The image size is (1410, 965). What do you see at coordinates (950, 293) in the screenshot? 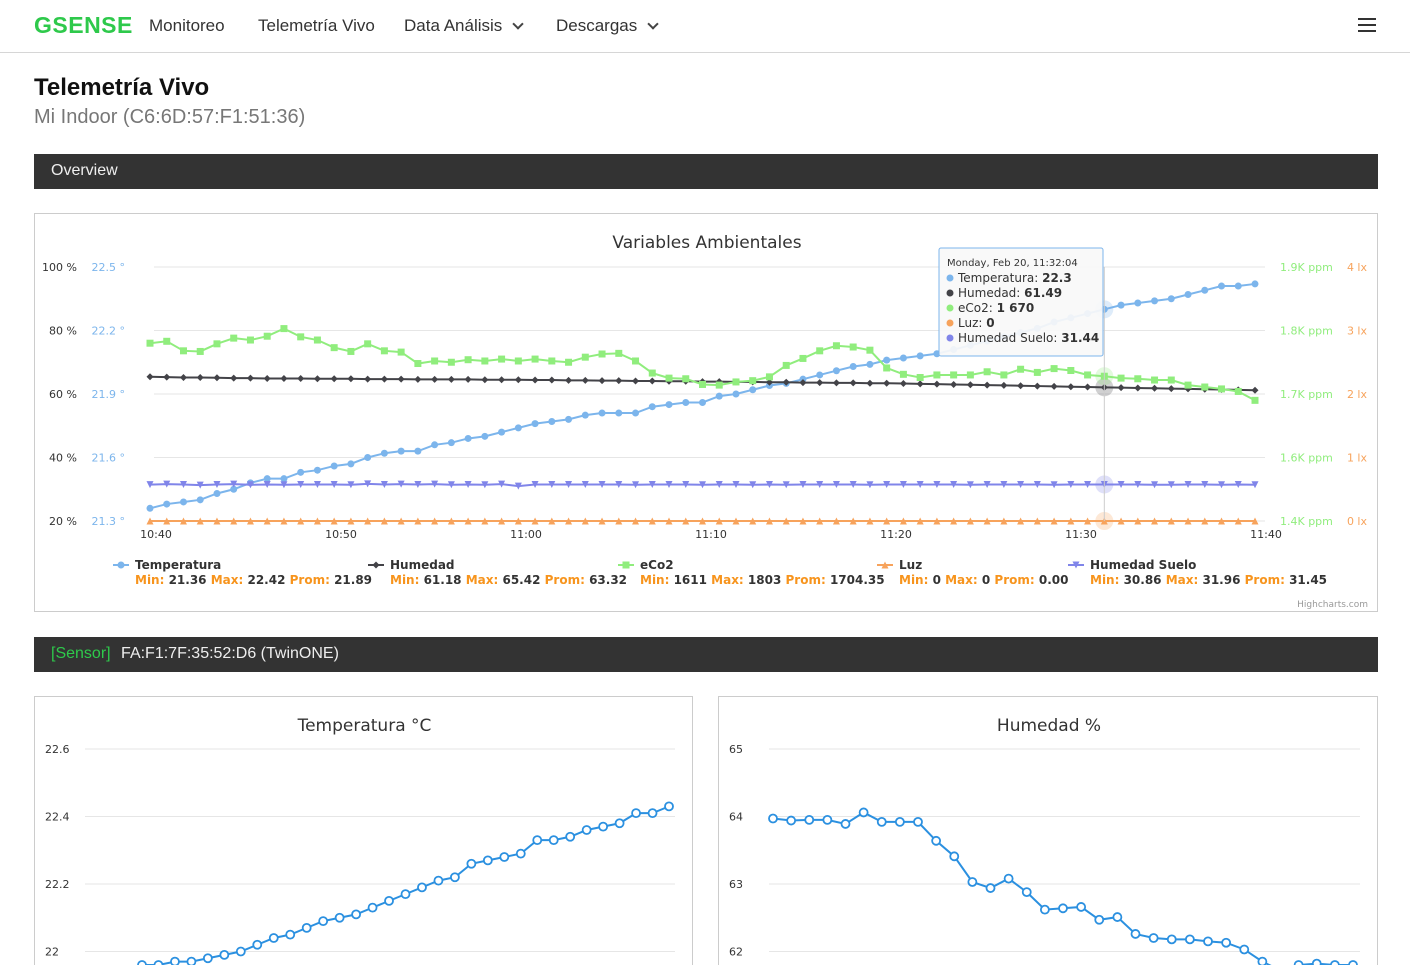
I see `tooltip-bullet` at bounding box center [950, 293].